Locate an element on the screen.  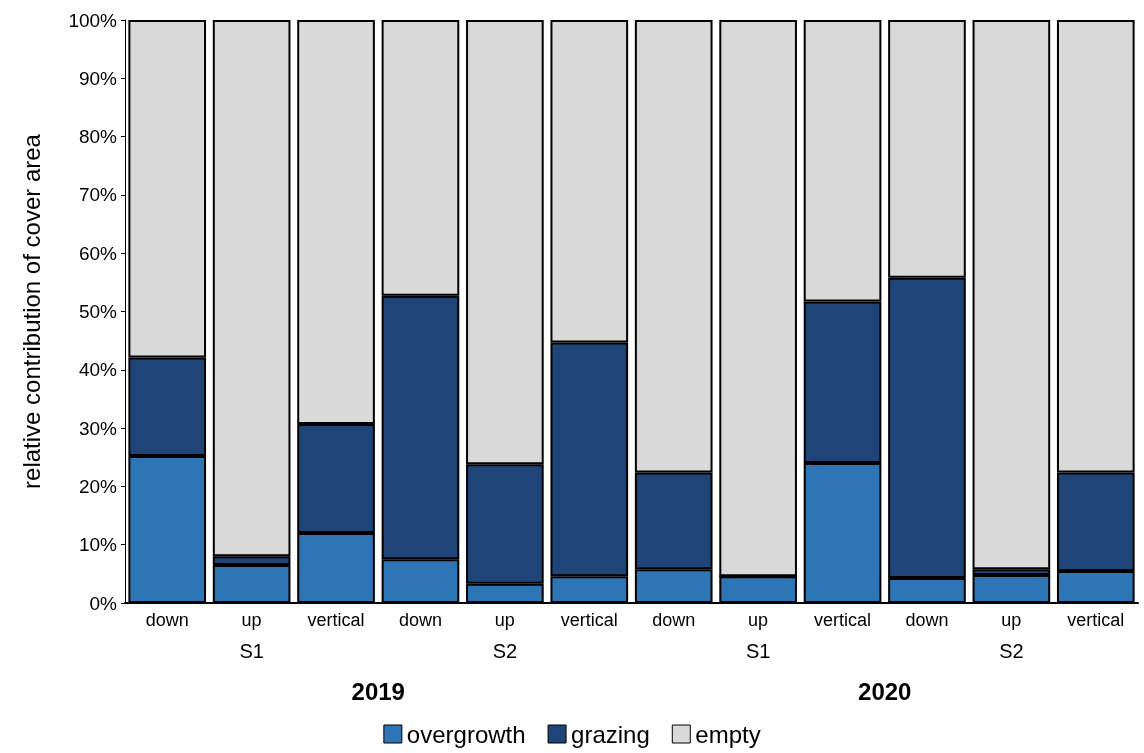
y-tick-label: 40% is located at coordinates (98, 370).